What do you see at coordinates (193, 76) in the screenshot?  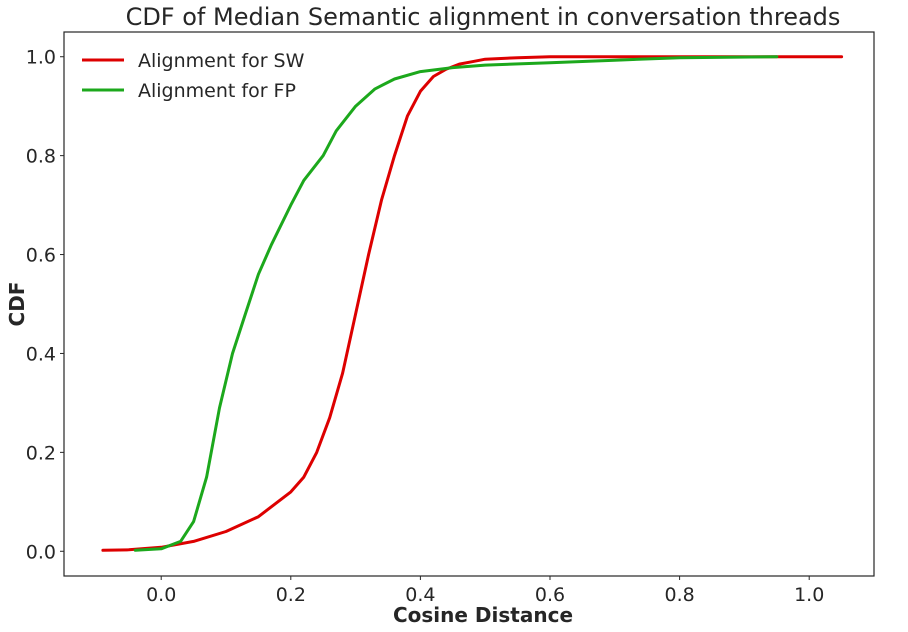 I see `legend: Alignment for SW Alignment for FP` at bounding box center [193, 76].